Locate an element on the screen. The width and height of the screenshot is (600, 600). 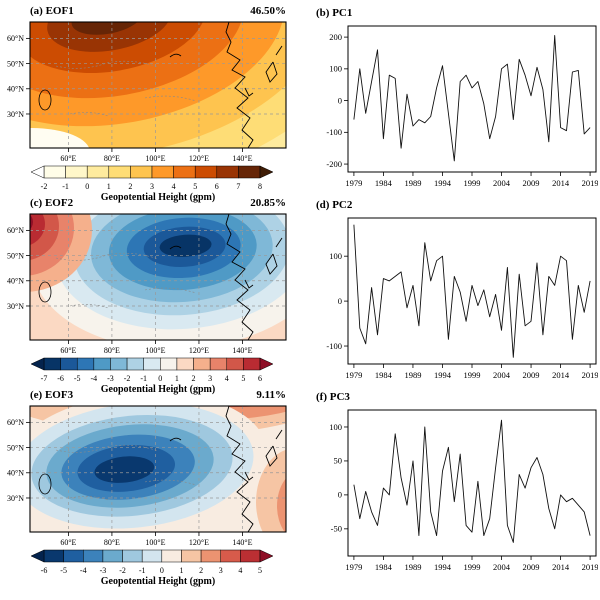
panel-a-title: (a) EOF1 is located at coordinates (52, 11).